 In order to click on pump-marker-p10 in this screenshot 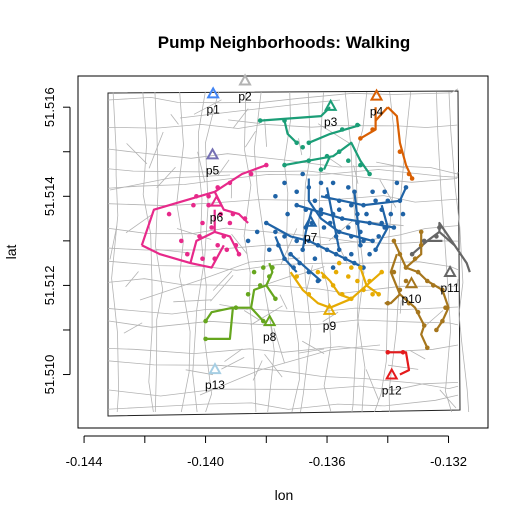, I will do `click(411, 282)`.